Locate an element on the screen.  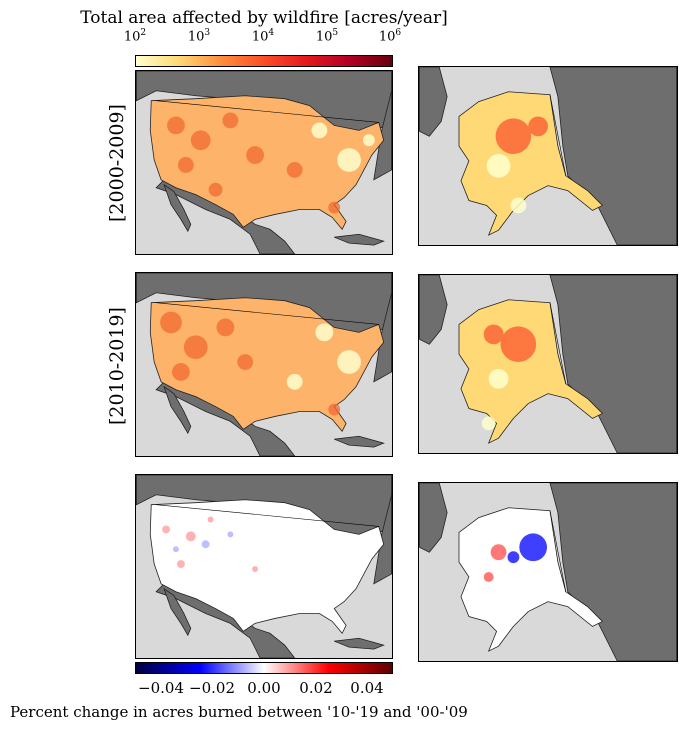
row-label-2010-2019: [2010-2019] is located at coordinates (117, 366).